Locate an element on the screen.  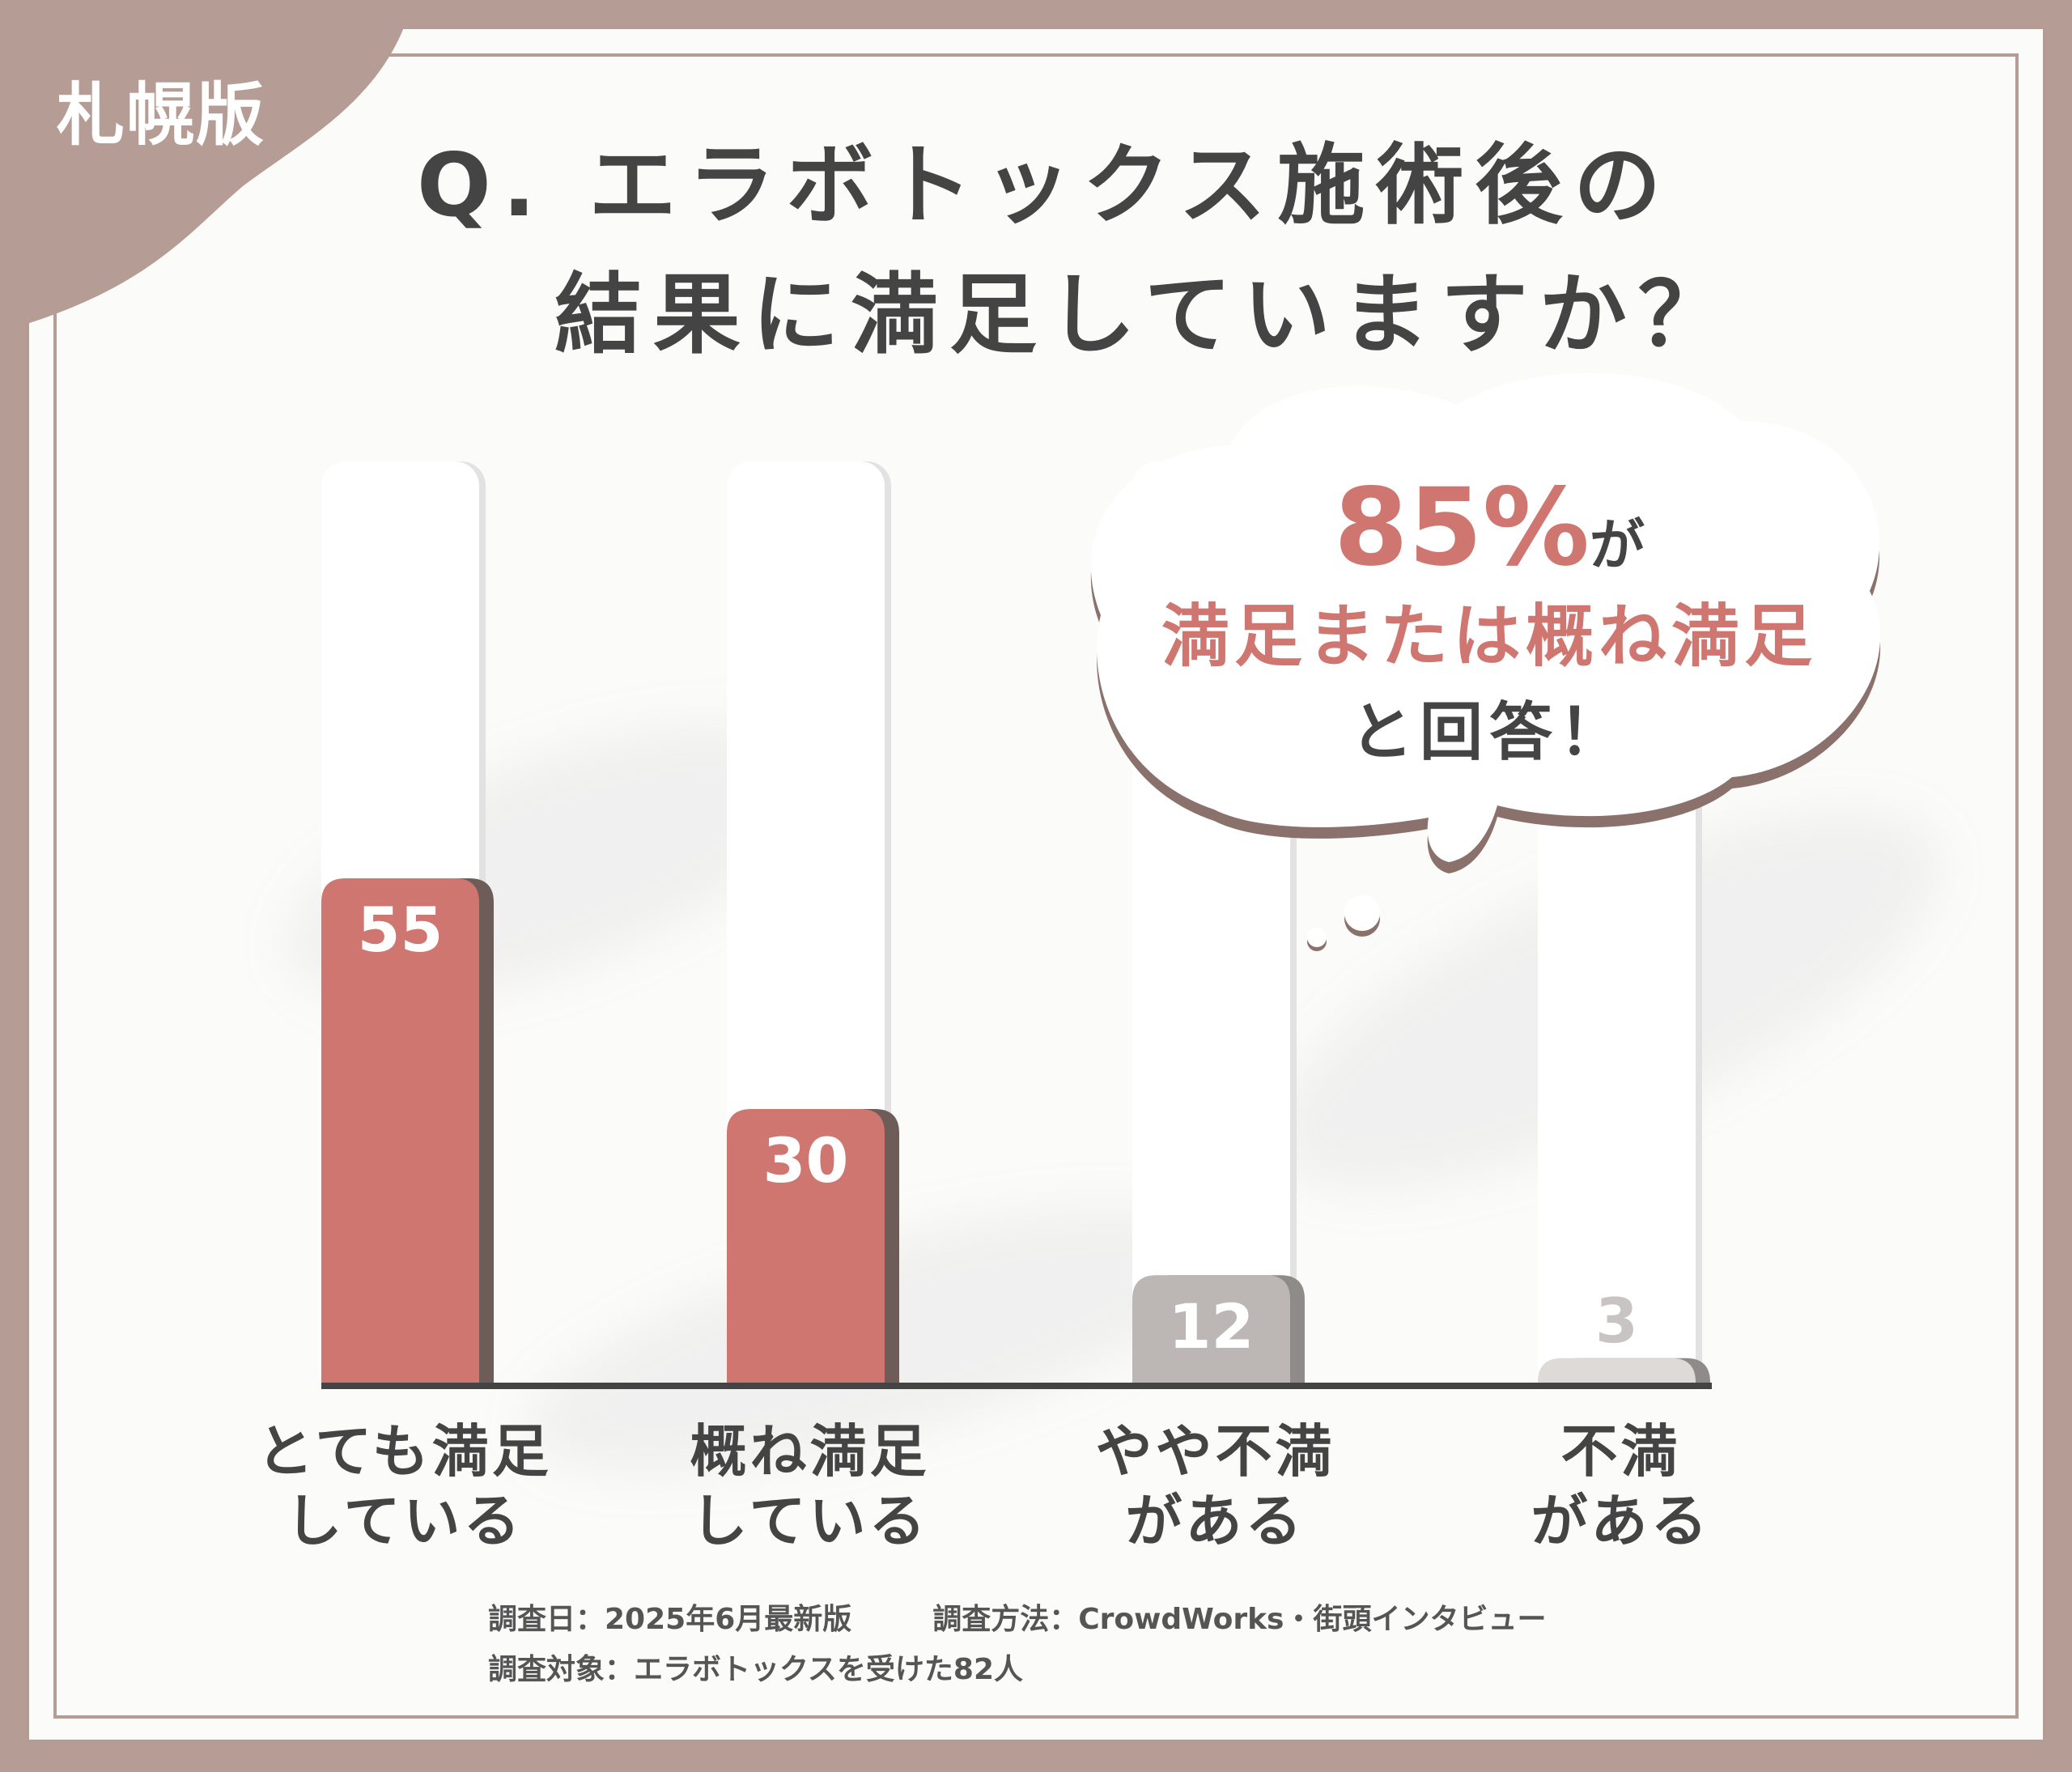
data-label: 3 is located at coordinates (1616, 1321).